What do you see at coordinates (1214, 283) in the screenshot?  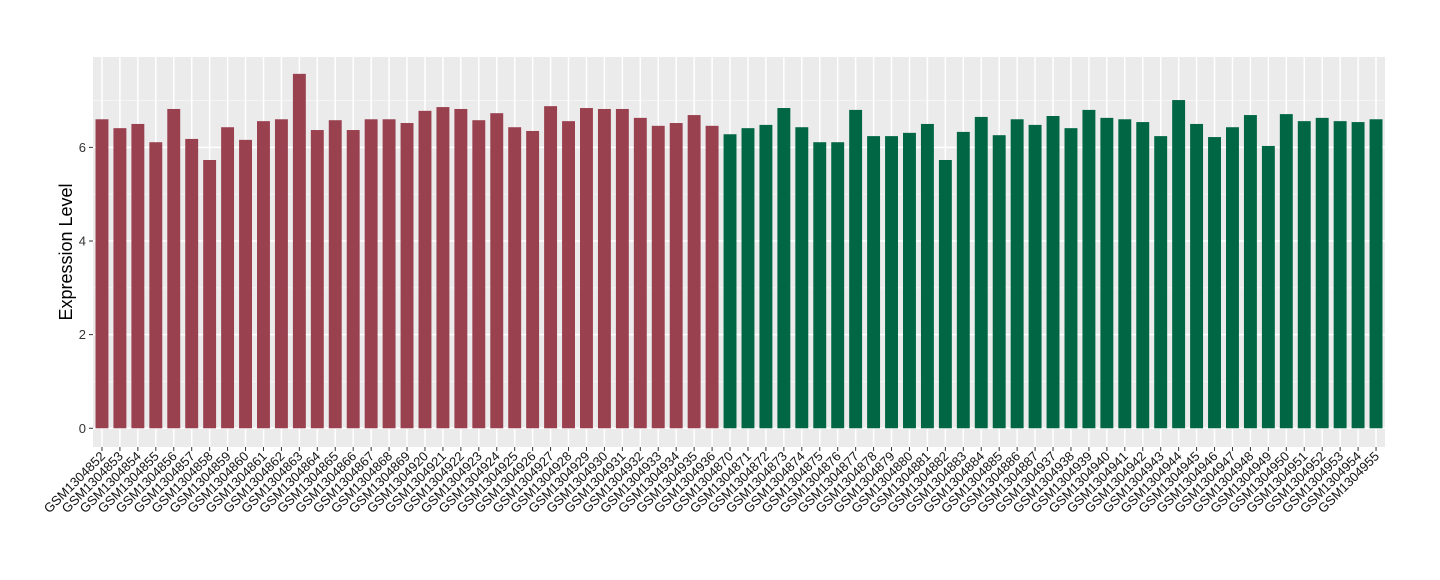 I see `bar-GSM1304946` at bounding box center [1214, 283].